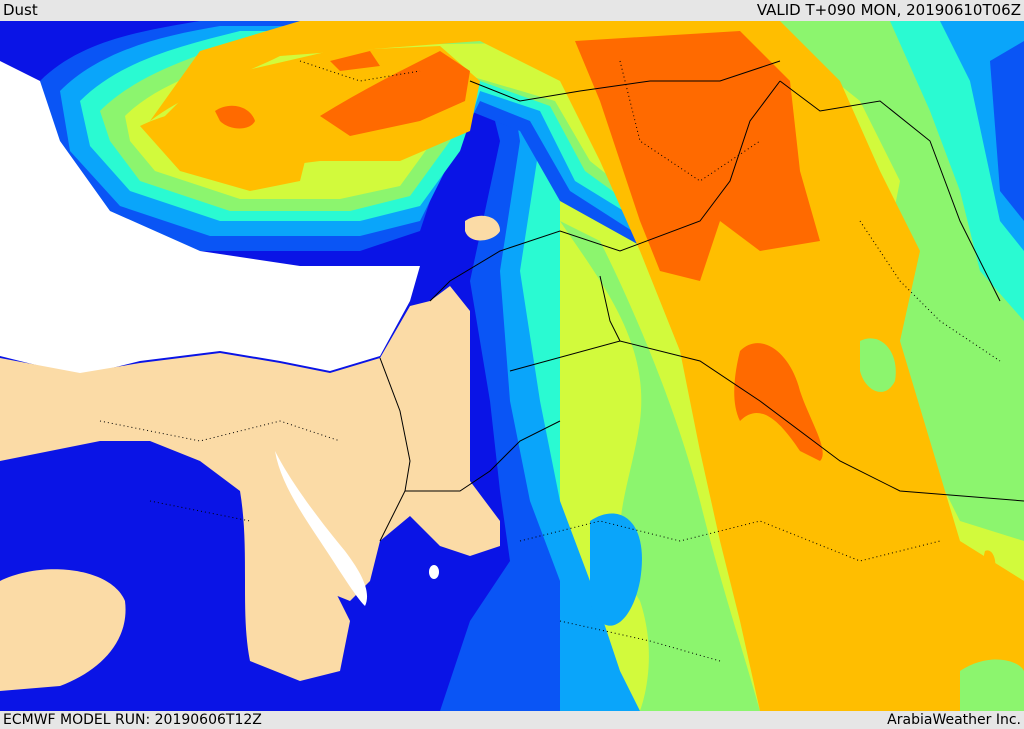 Image resolution: width=1024 pixels, height=729 pixels. Describe the element at coordinates (321, 528) in the screenshot. I see `red-sea-gulf` at that location.